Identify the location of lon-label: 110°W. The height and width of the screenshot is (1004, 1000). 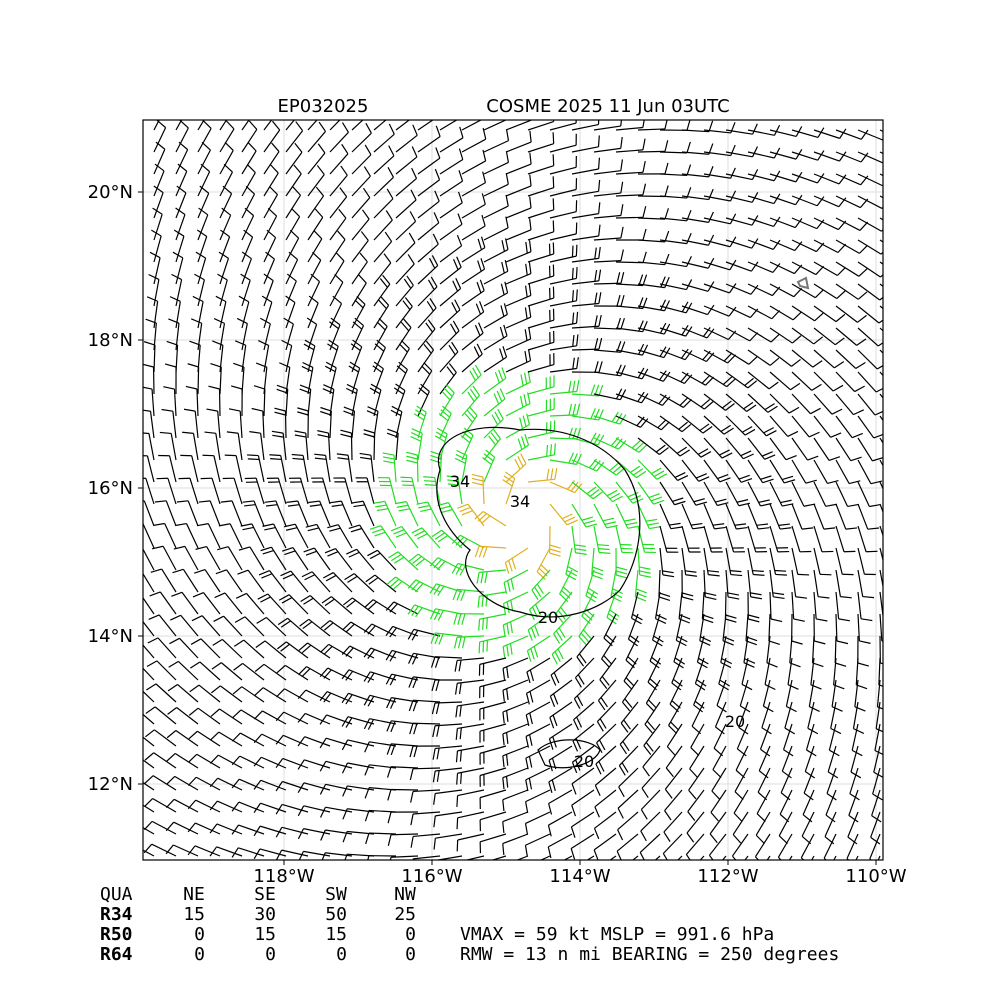
(875, 876).